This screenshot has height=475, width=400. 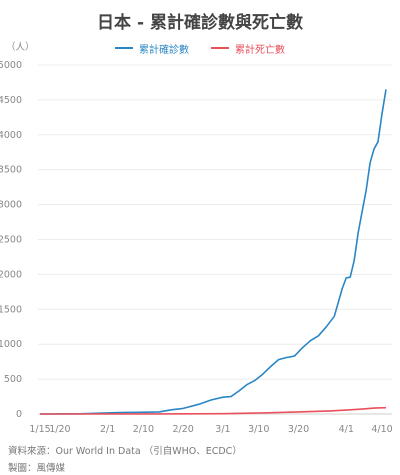 What do you see at coordinates (200, 48) in the screenshot?
I see `legend: 累計確診數 累計死亡數` at bounding box center [200, 48].